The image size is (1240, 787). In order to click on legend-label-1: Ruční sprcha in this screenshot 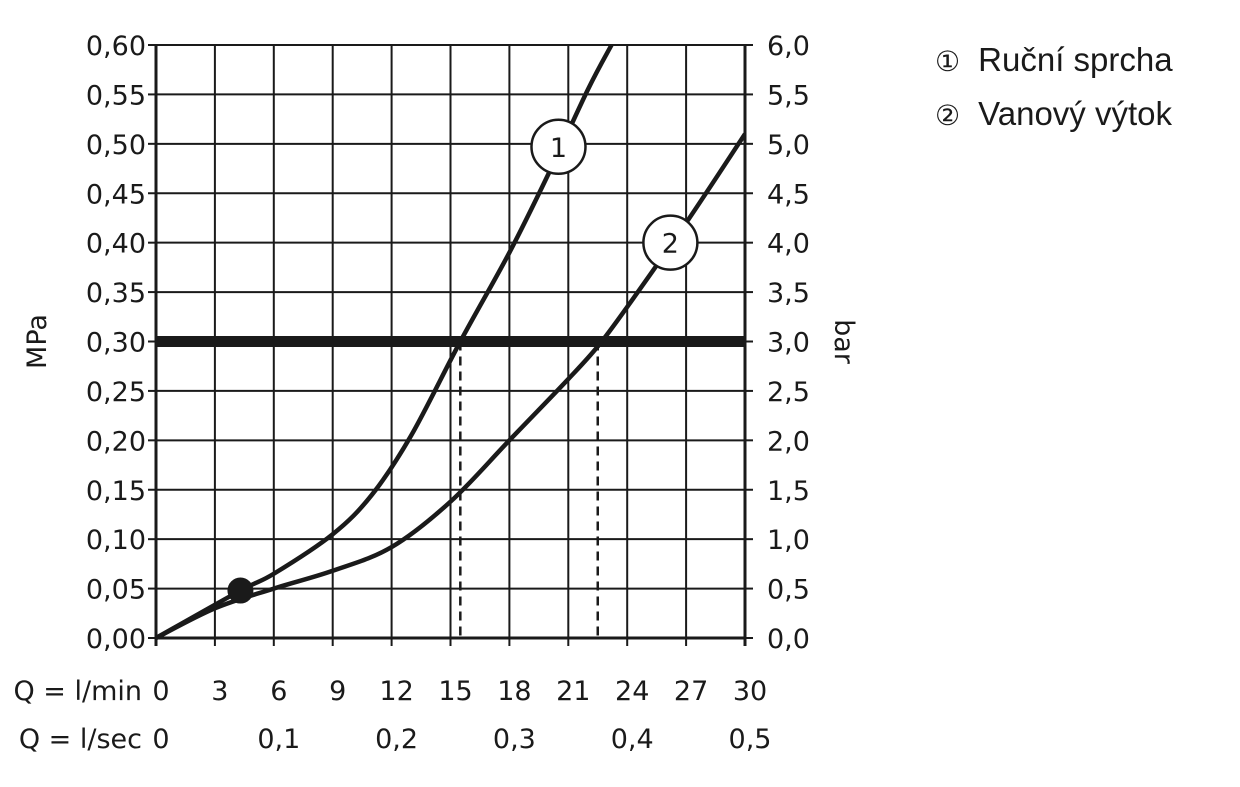, I will do `click(1075, 59)`.